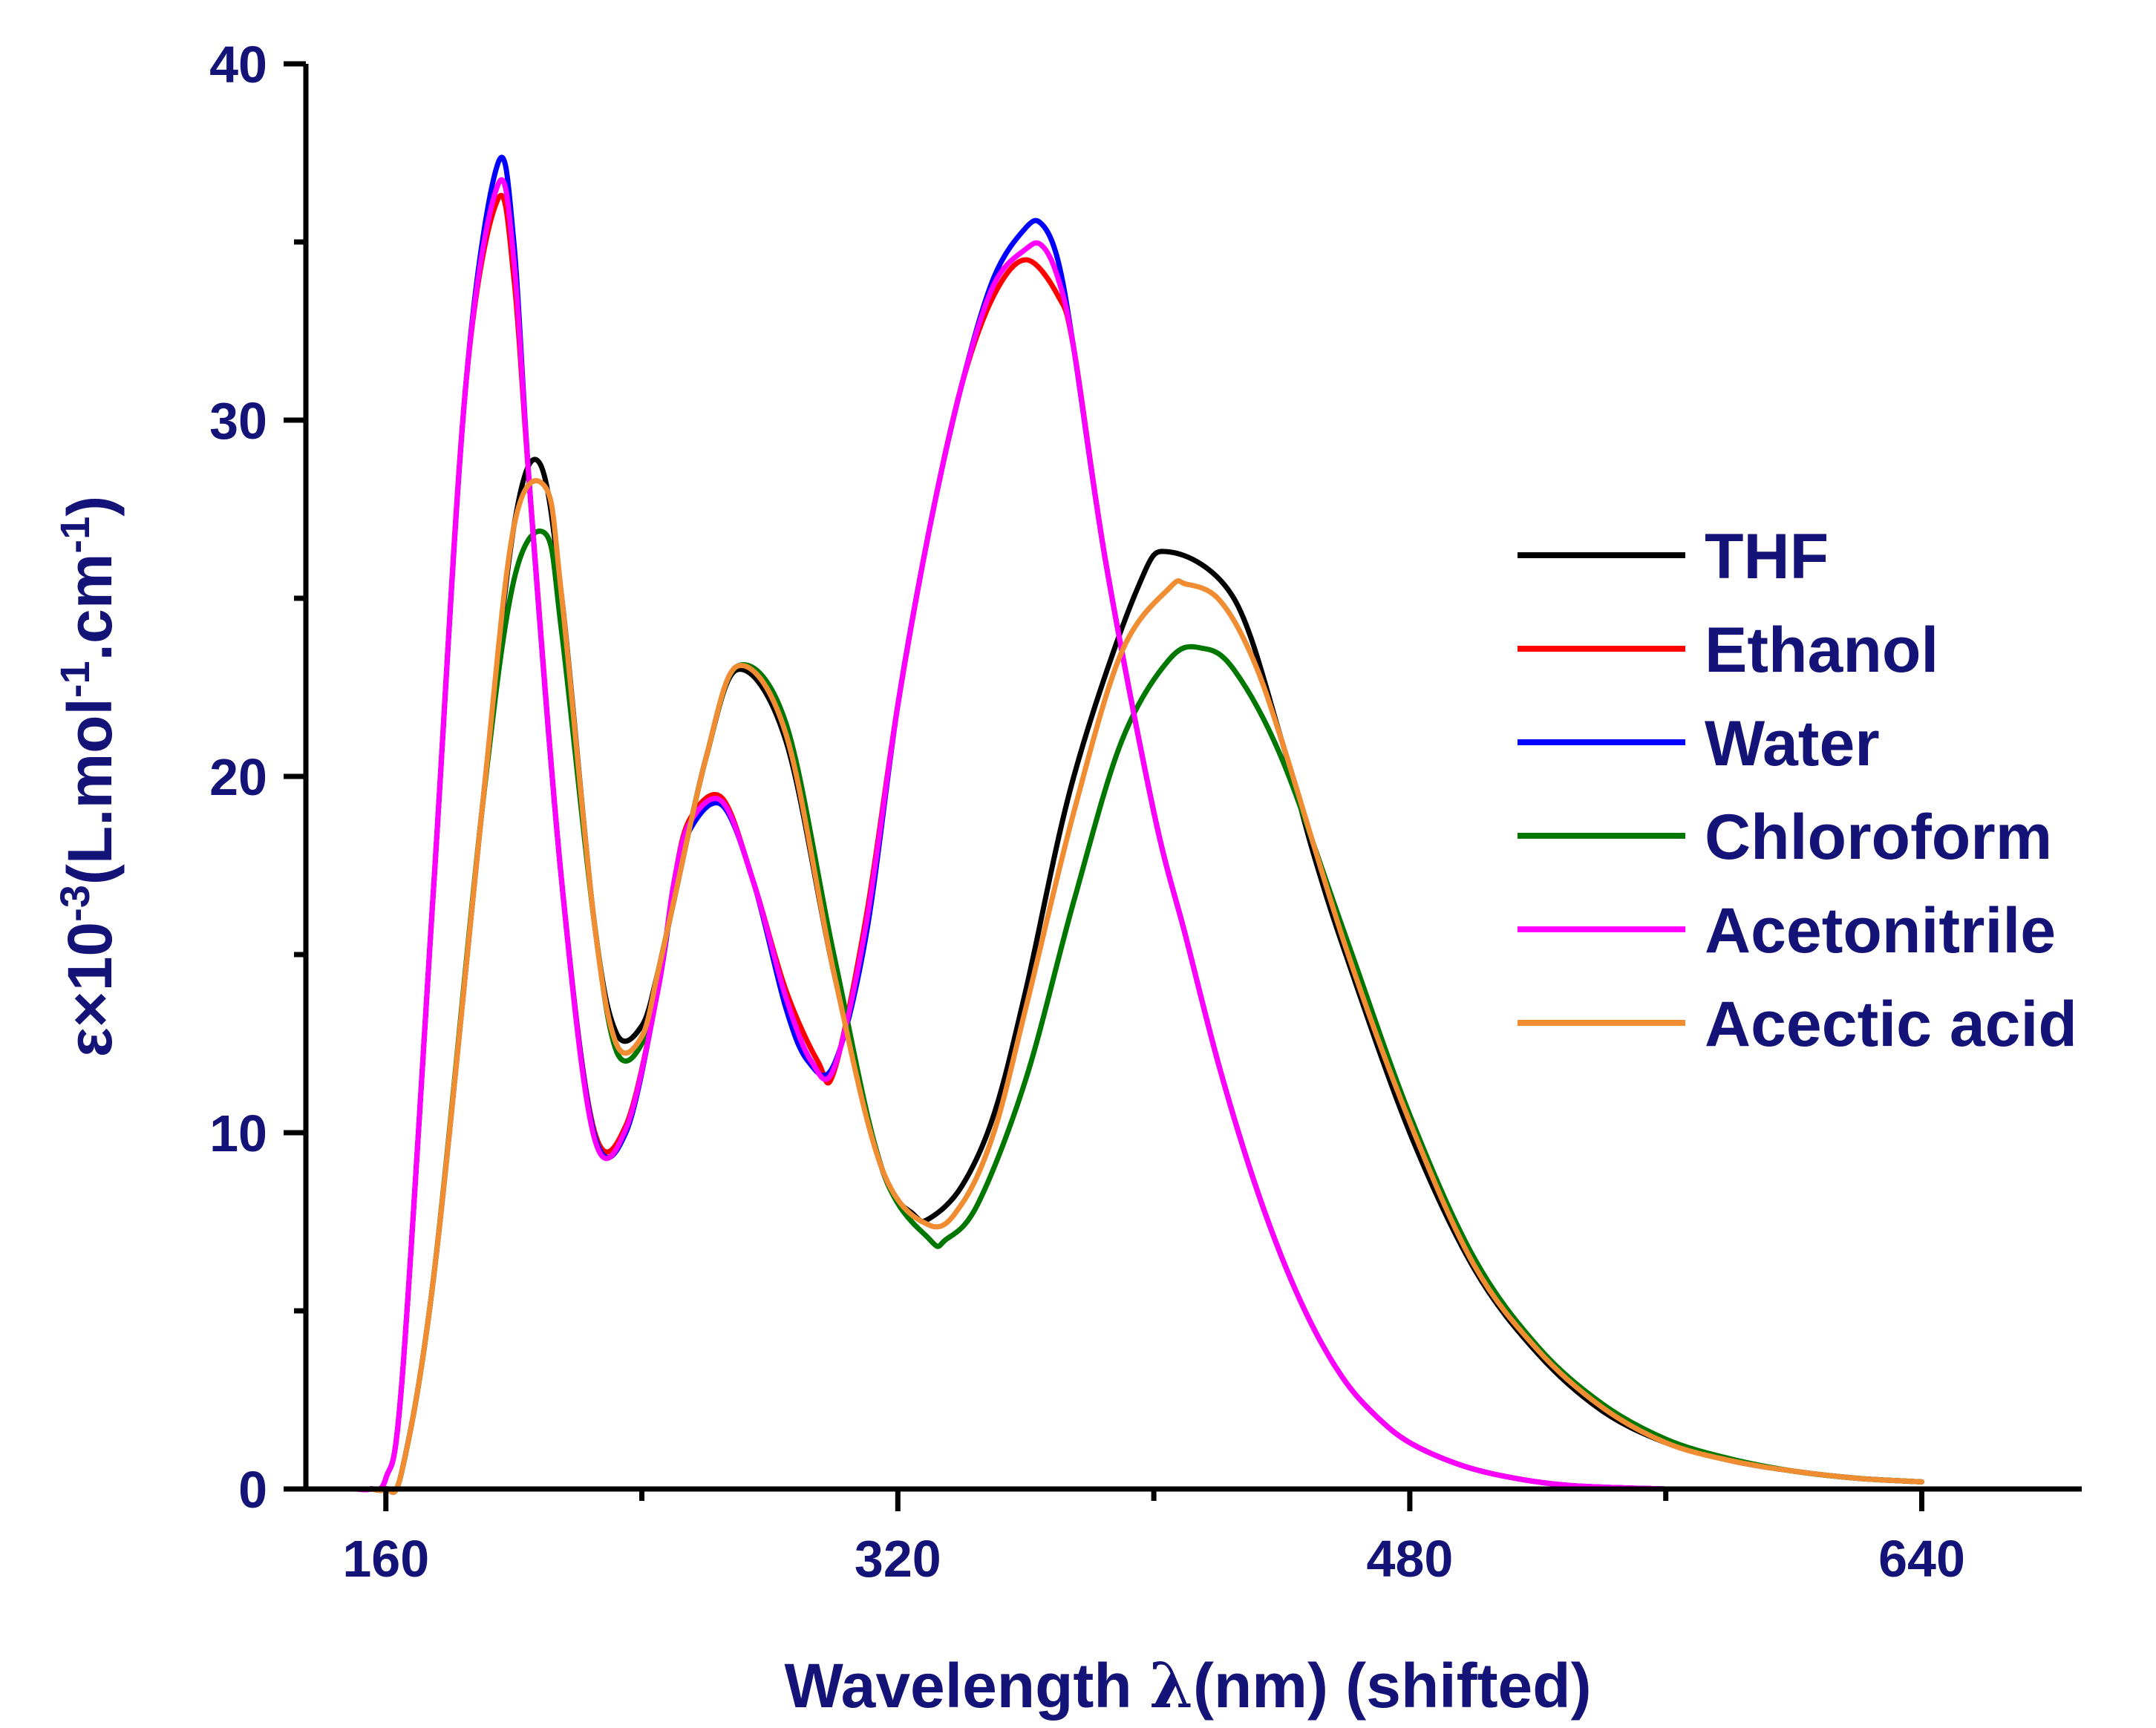  I want to click on x-tick-label: 640, so click(1921, 1559).